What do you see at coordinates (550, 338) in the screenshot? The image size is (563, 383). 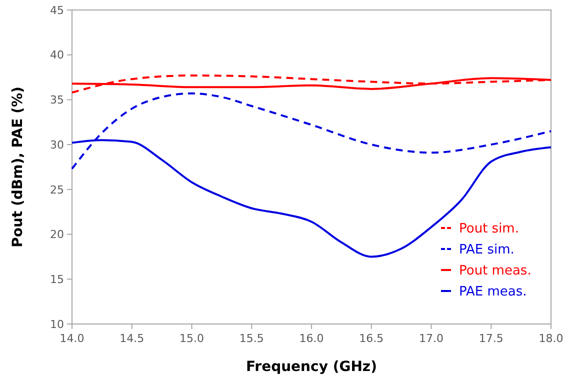 I see `x-tick-label: 18.0` at bounding box center [550, 338].